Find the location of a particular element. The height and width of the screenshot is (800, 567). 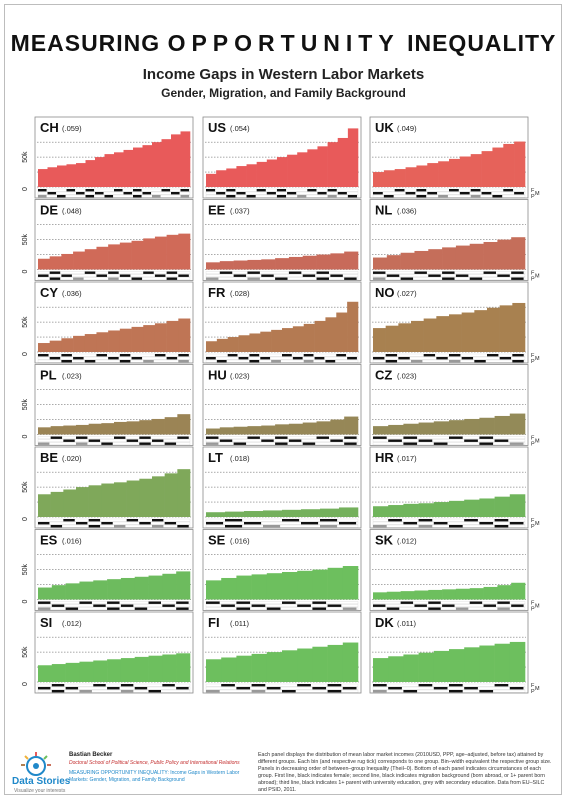

panel-theil-value: (.016) is located at coordinates (72, 541).